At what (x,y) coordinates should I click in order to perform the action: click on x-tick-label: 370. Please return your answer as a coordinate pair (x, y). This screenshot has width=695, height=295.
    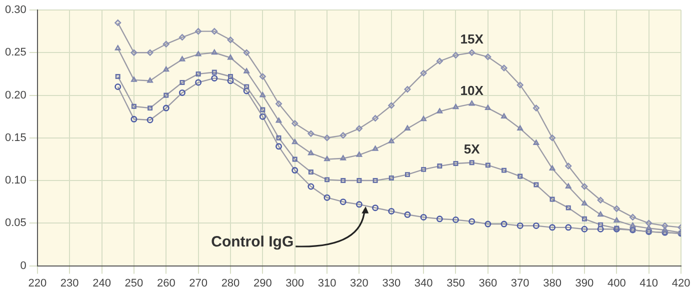
    Looking at the image, I should click on (520, 283).